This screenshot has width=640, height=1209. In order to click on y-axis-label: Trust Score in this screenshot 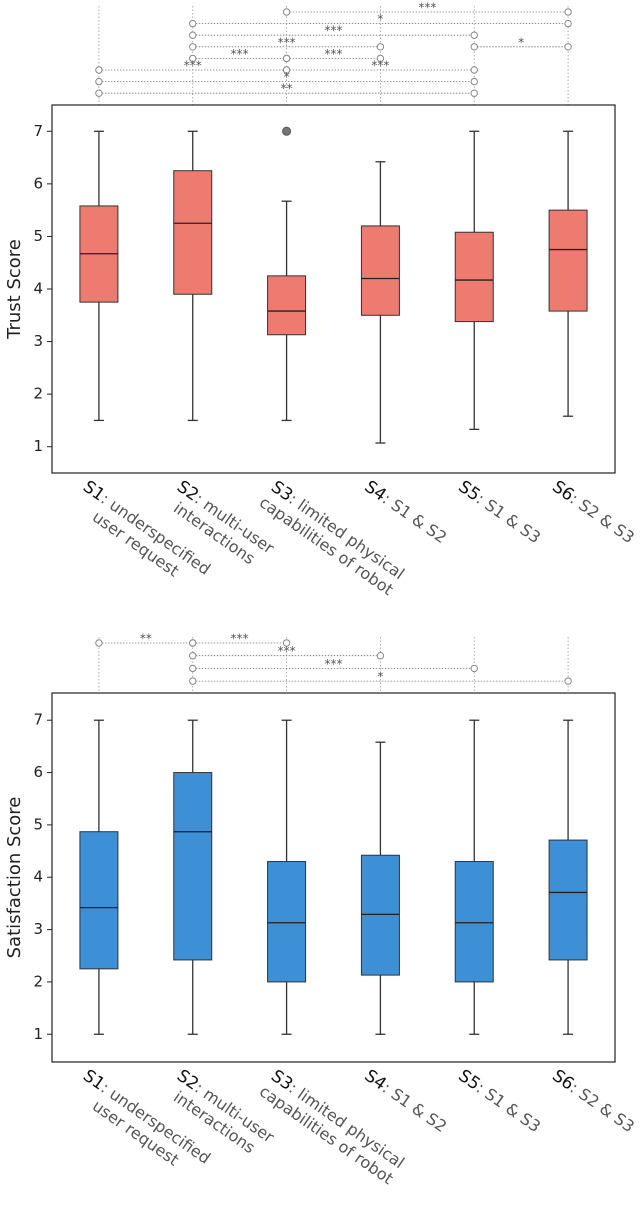, I will do `click(14, 289)`.